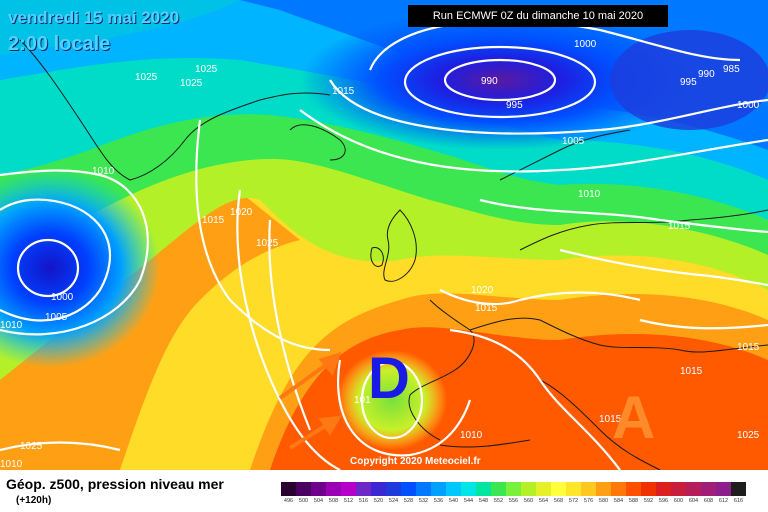 This screenshot has width=768, height=512. Describe the element at coordinates (543, 493) in the screenshot. I see `scale-swatch: 564` at that location.